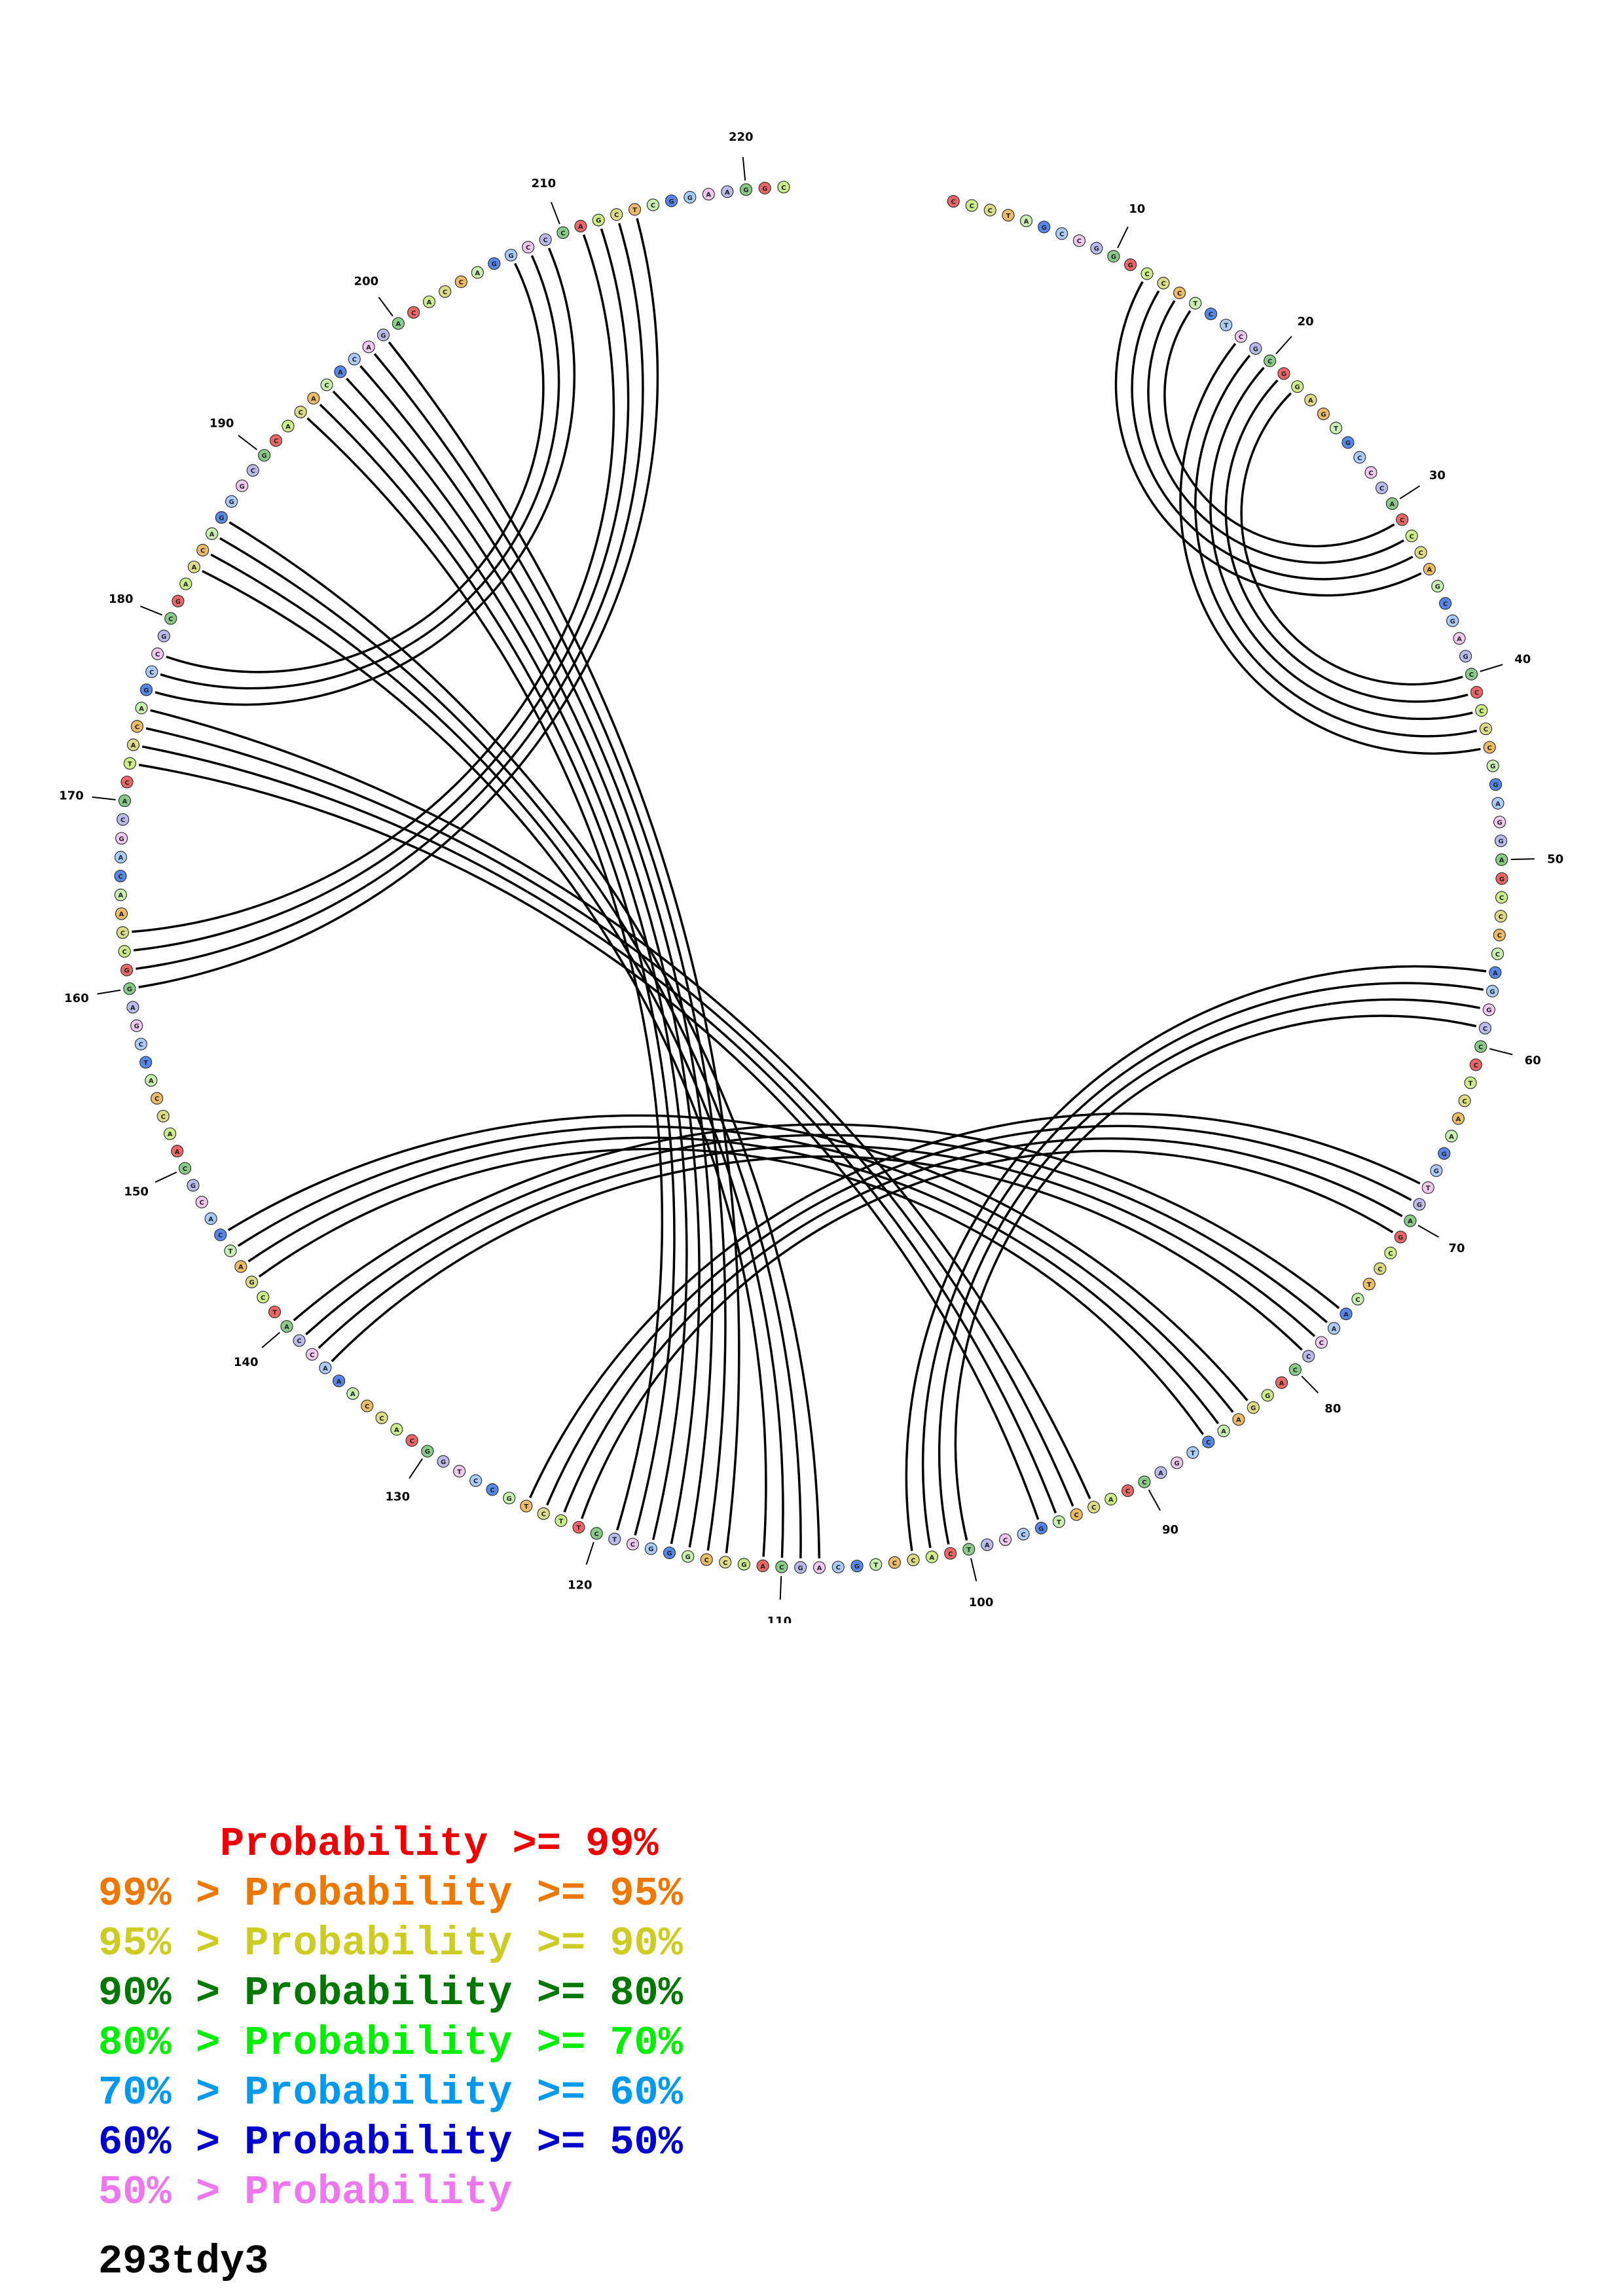 This screenshot has width=1623, height=2296. Describe the element at coordinates (1437, 476) in the screenshot. I see `position-label: 30` at that location.